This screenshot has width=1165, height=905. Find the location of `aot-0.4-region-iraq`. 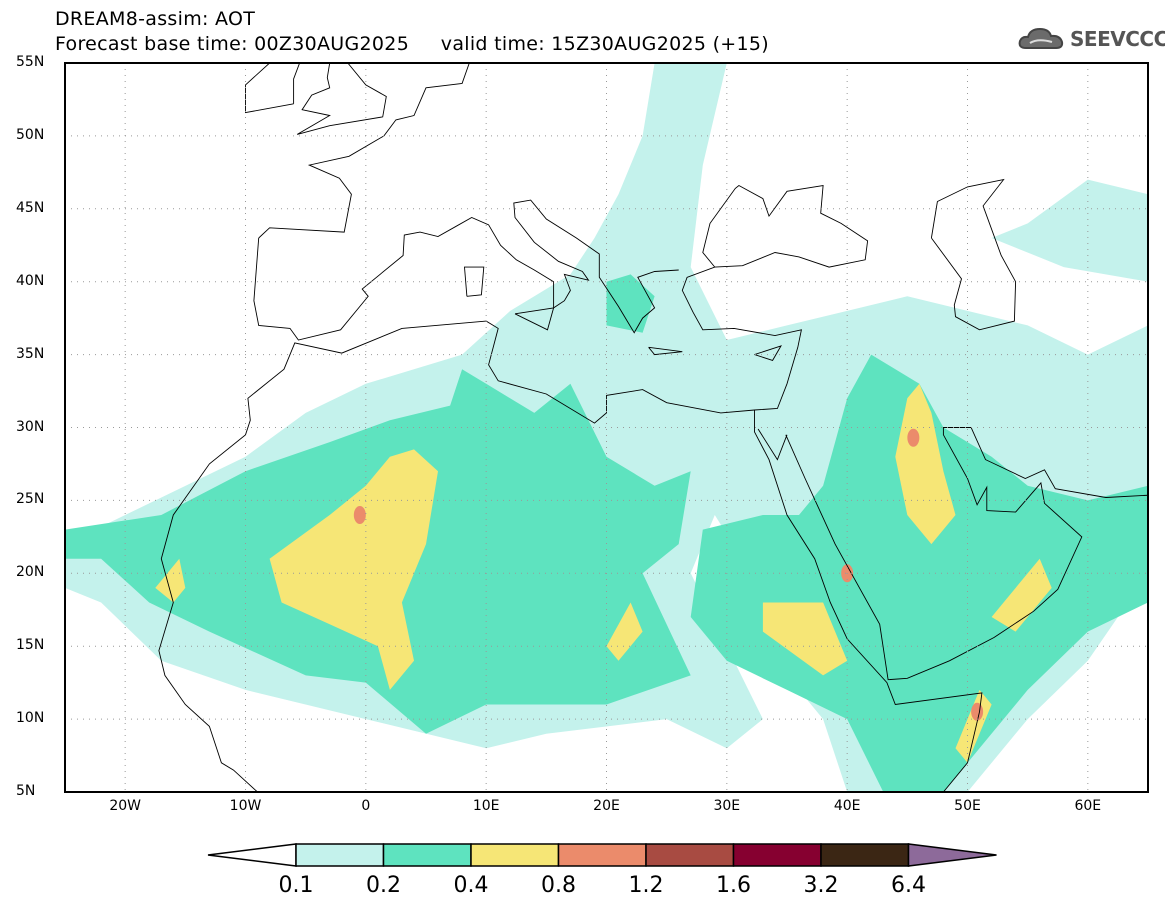

aot-0.4-region-iraq is located at coordinates (925, 464).